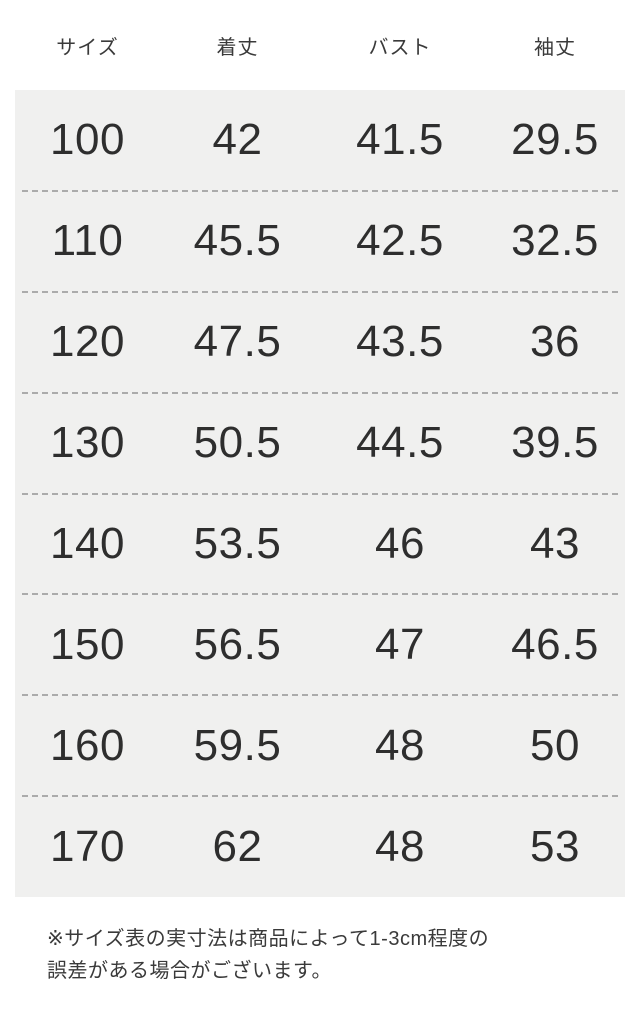 The width and height of the screenshot is (640, 1021). What do you see at coordinates (87, 846) in the screenshot?
I see `table-cell-size: 170` at bounding box center [87, 846].